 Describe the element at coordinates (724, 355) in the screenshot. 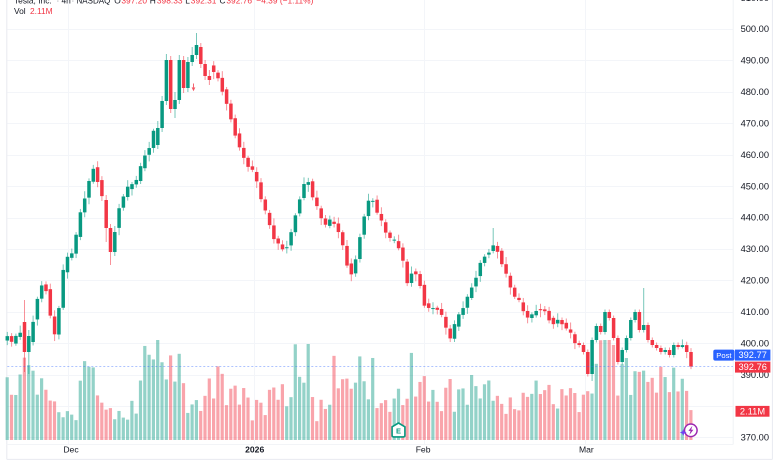

I see `svg-text: Post` at that location.